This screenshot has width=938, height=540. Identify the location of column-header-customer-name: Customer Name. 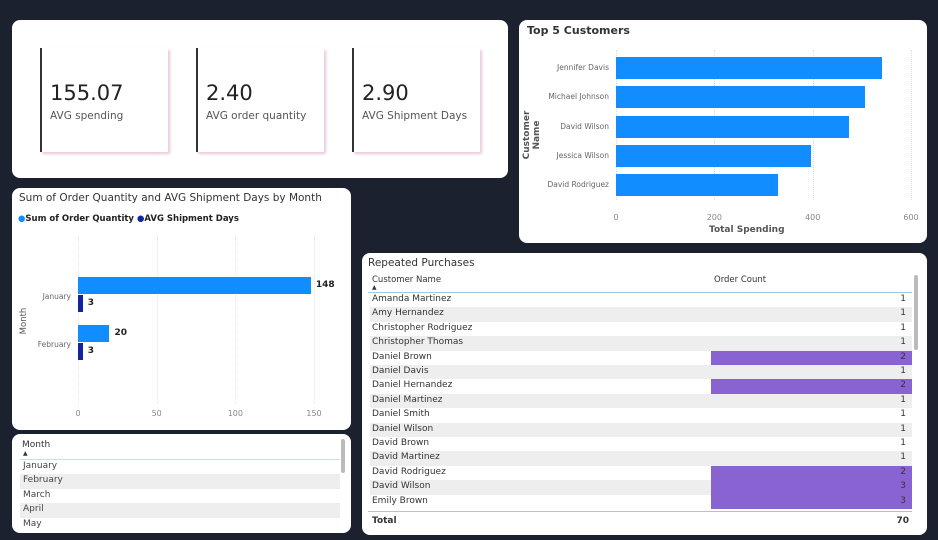
(407, 280).